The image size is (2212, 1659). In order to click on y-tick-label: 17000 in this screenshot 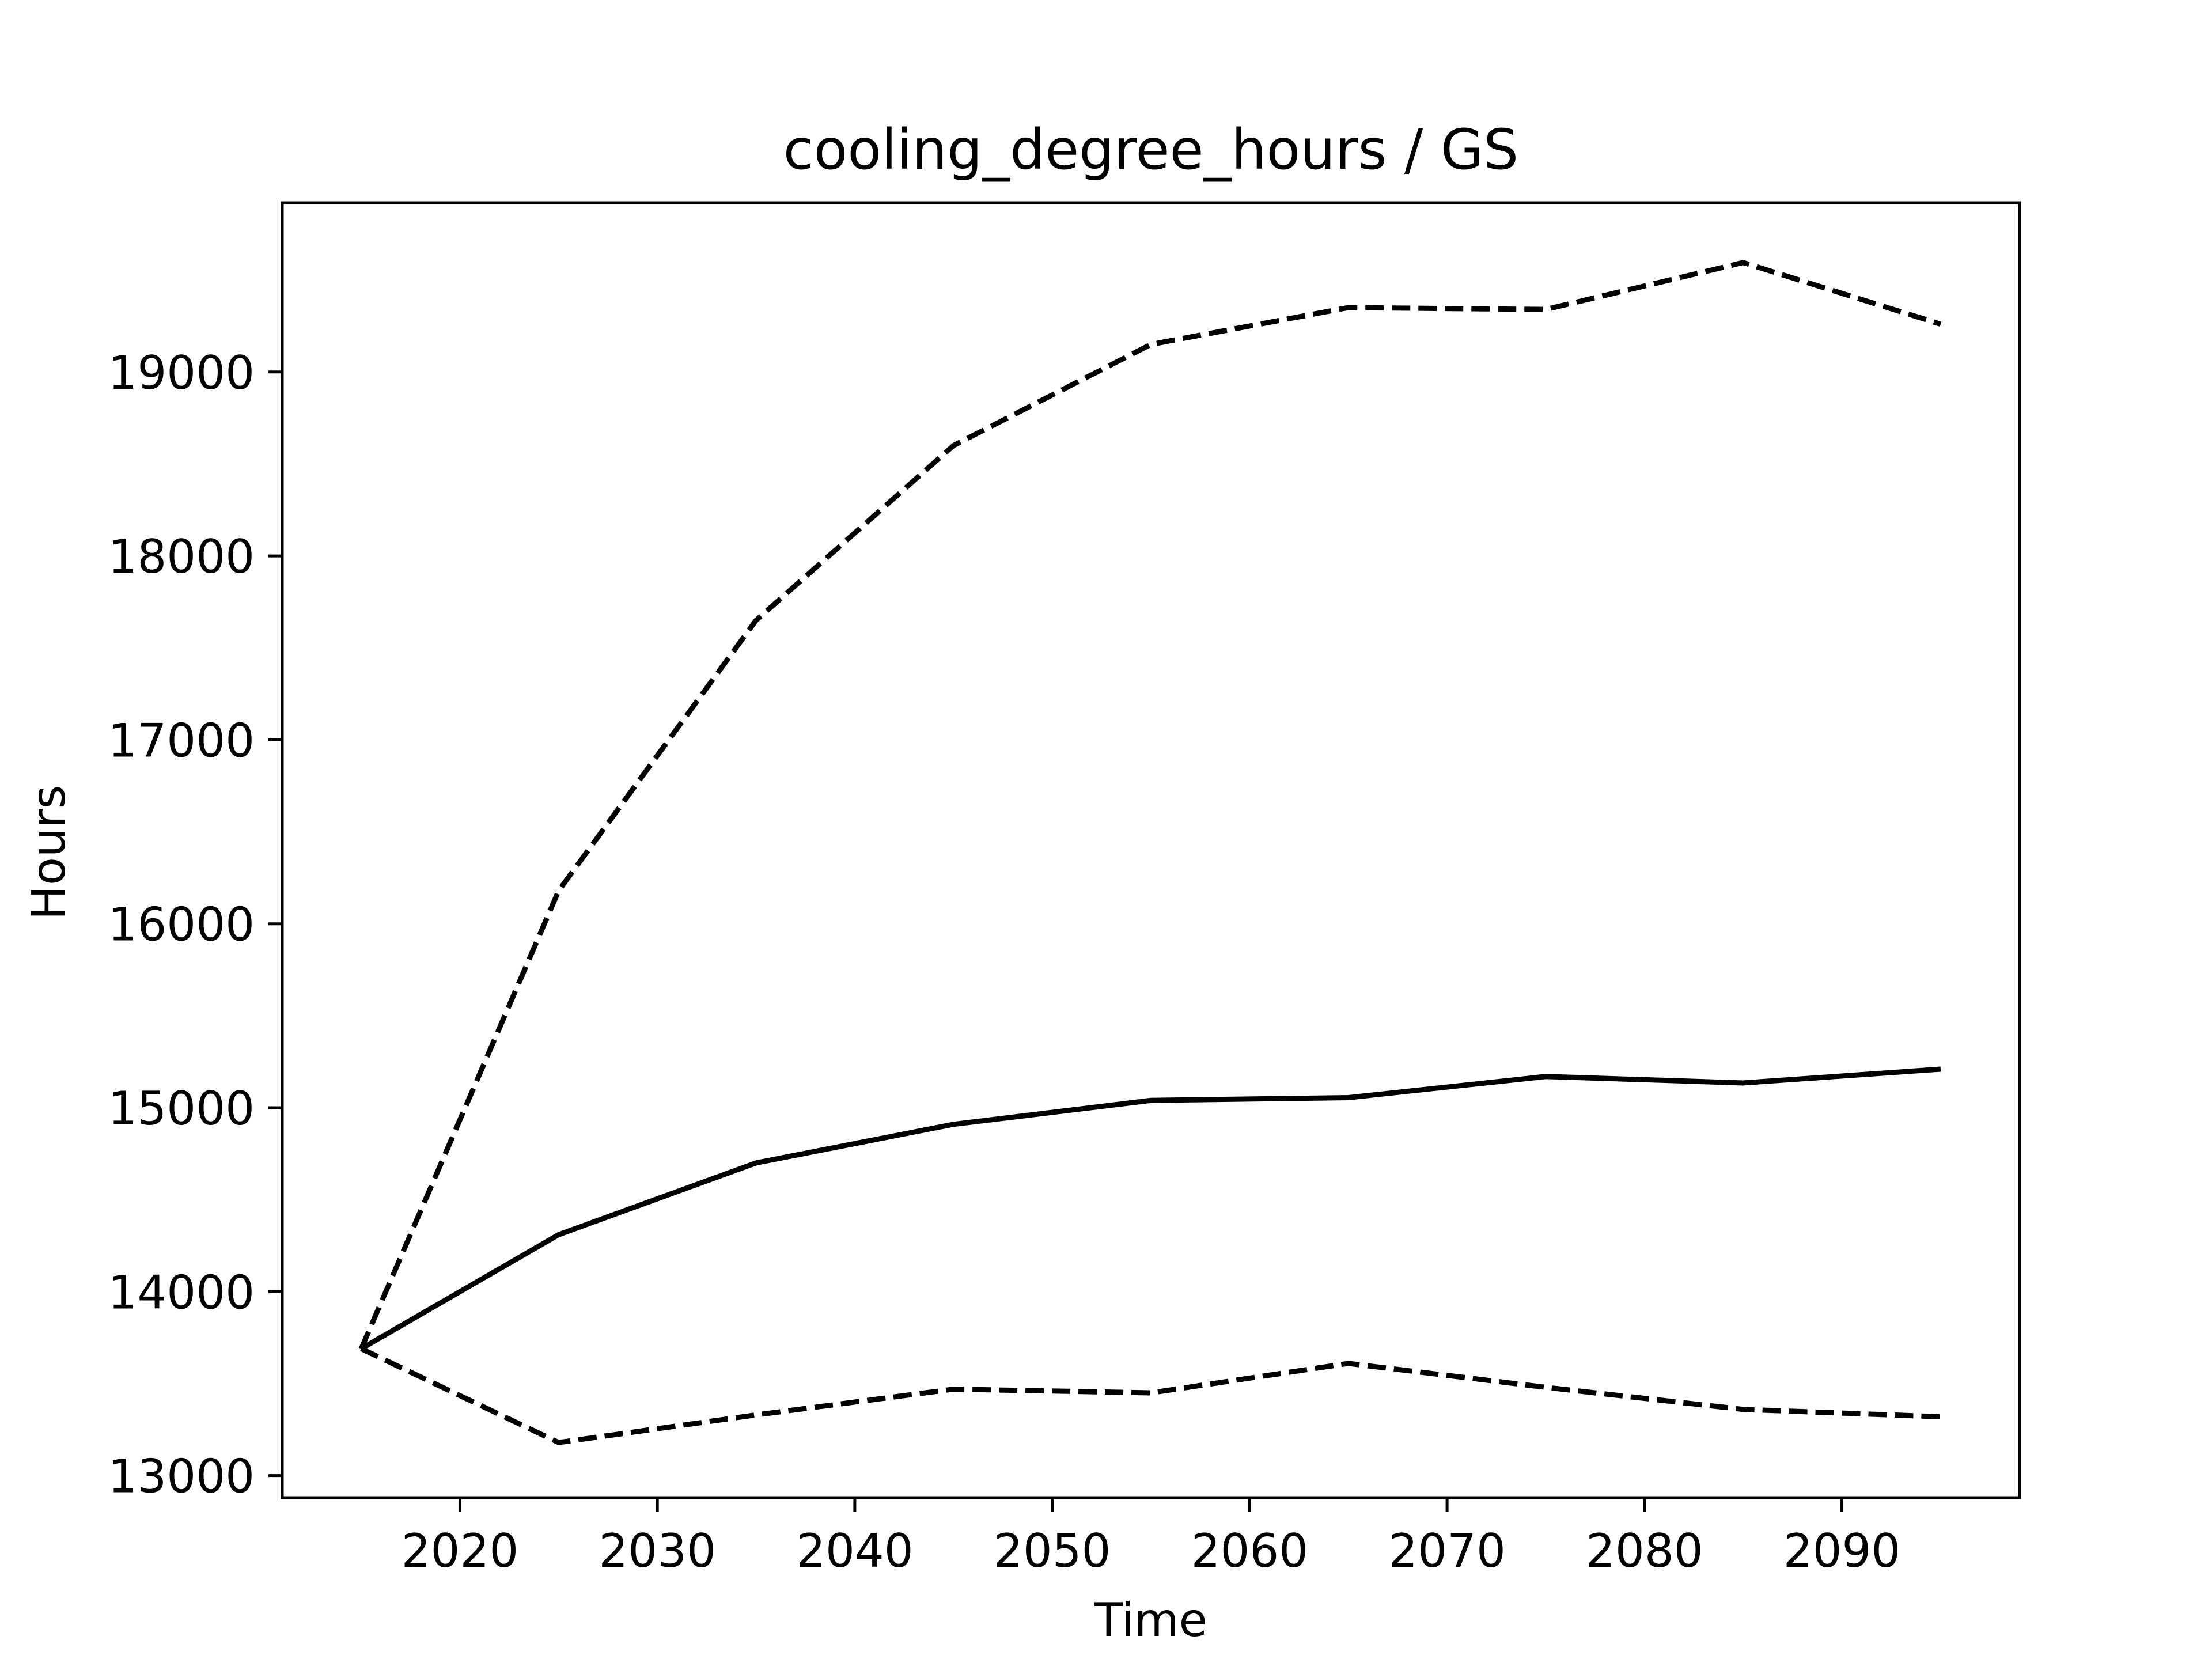, I will do `click(181, 740)`.